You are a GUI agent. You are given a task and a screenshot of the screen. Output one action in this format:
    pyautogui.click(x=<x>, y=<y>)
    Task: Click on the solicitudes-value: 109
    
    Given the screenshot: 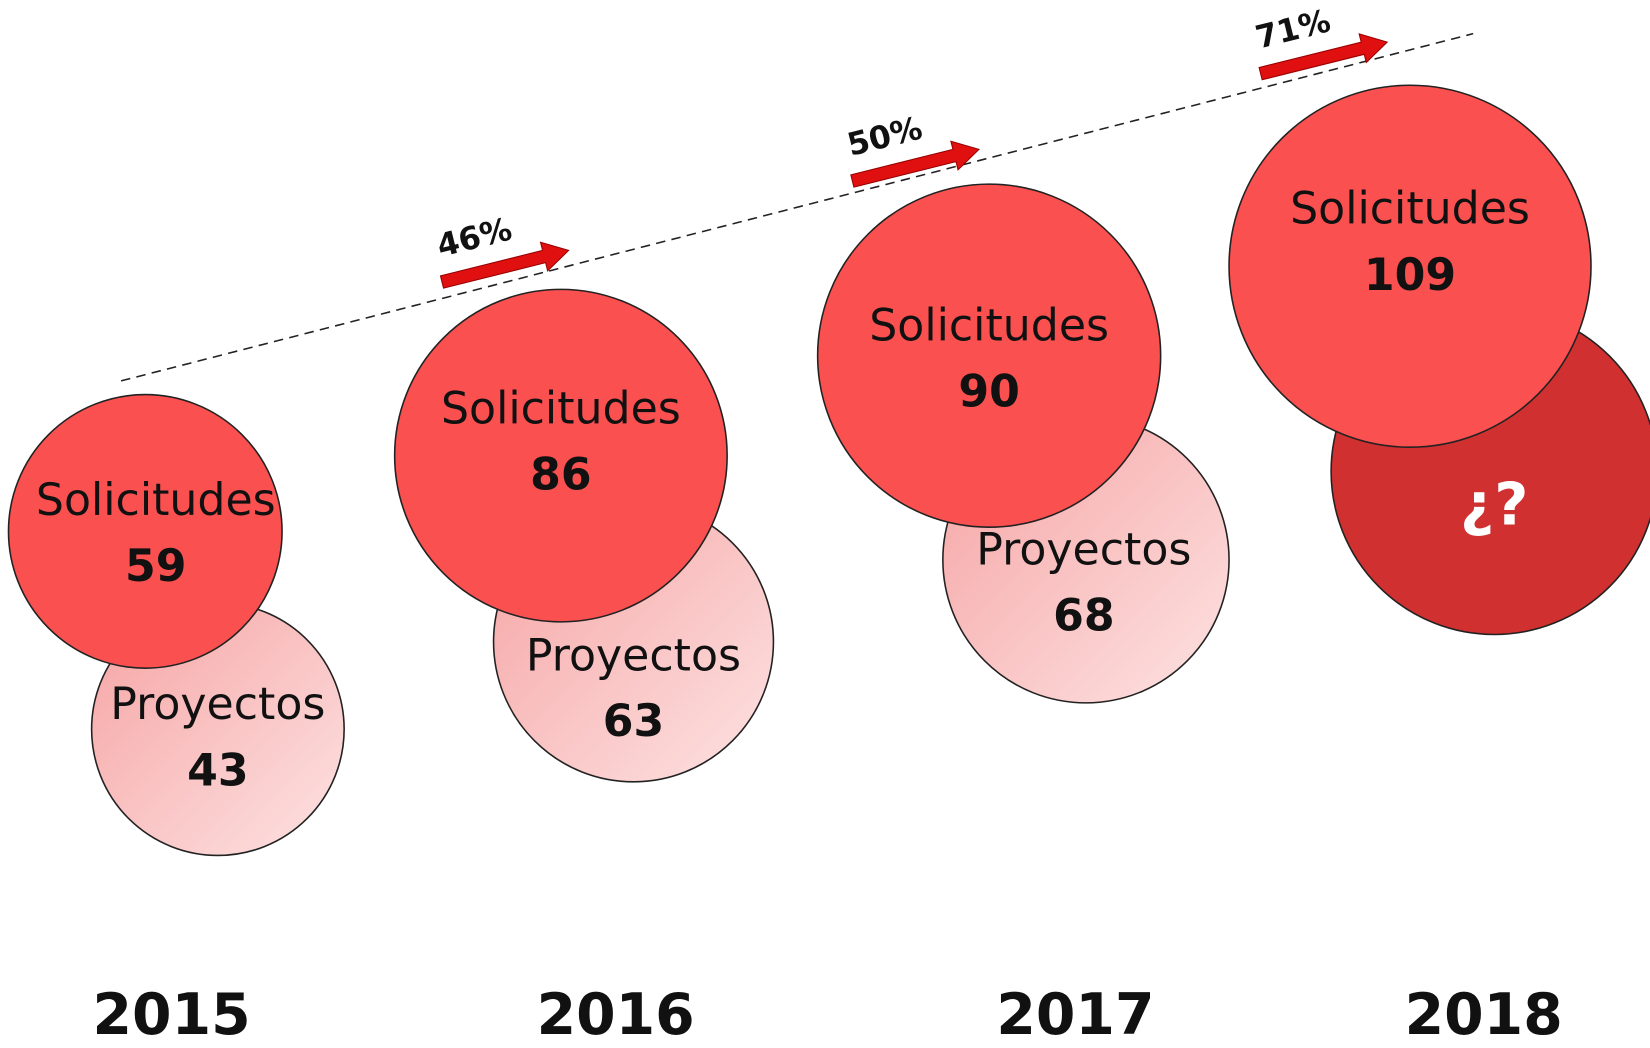 What is the action you would take?
    pyautogui.click(x=1410, y=275)
    